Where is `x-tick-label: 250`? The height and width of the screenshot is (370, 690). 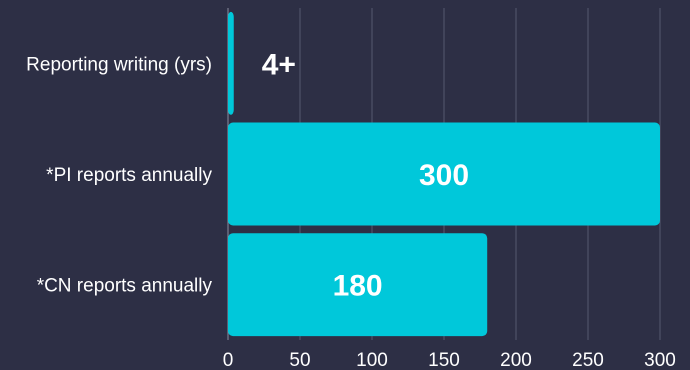
x-tick-label: 250 is located at coordinates (588, 360).